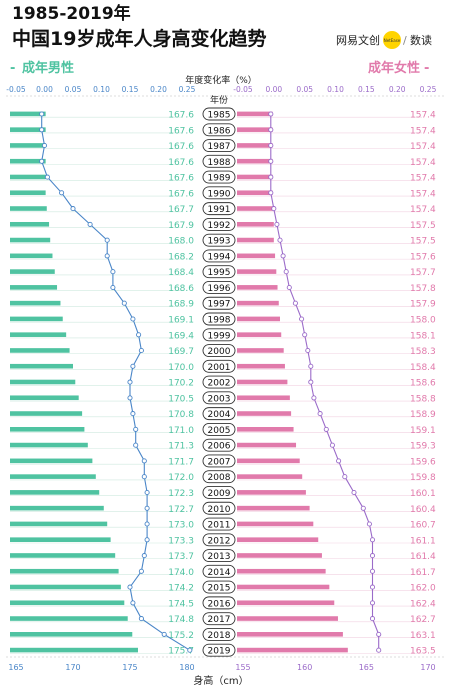 This screenshot has height=690, width=451. What do you see at coordinates (423, 194) in the screenshot?
I see `female-height-label: 157.4` at bounding box center [423, 194].